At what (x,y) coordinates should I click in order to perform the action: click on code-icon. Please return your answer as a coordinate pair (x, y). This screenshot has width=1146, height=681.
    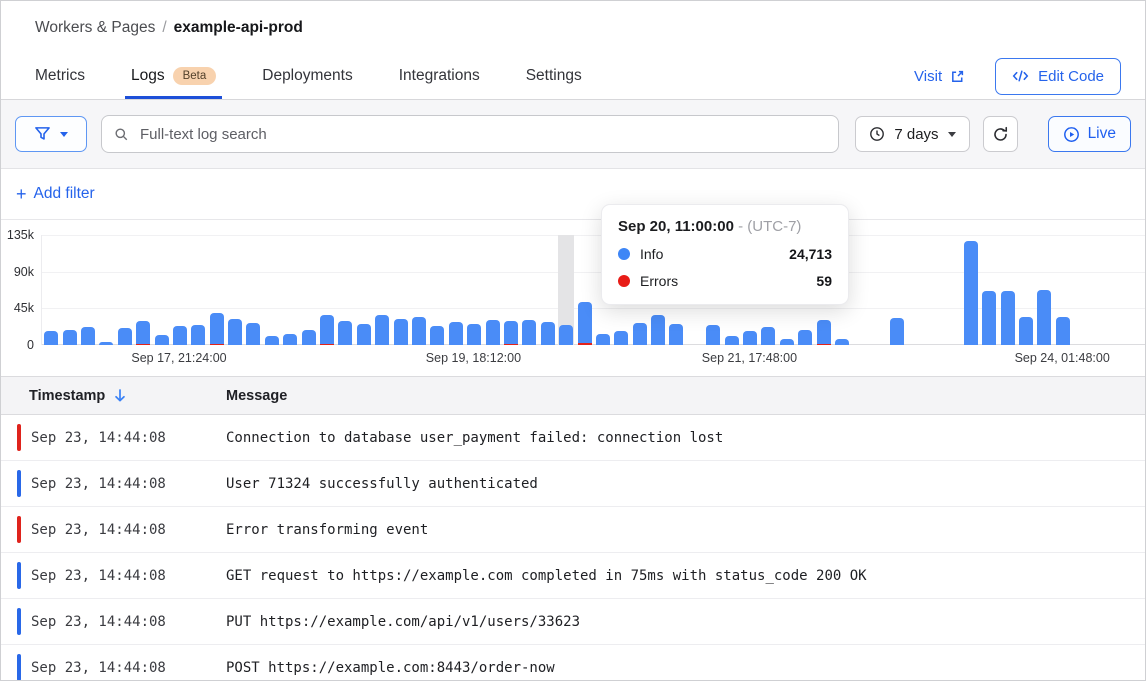
    Looking at the image, I should click on (1020, 76).